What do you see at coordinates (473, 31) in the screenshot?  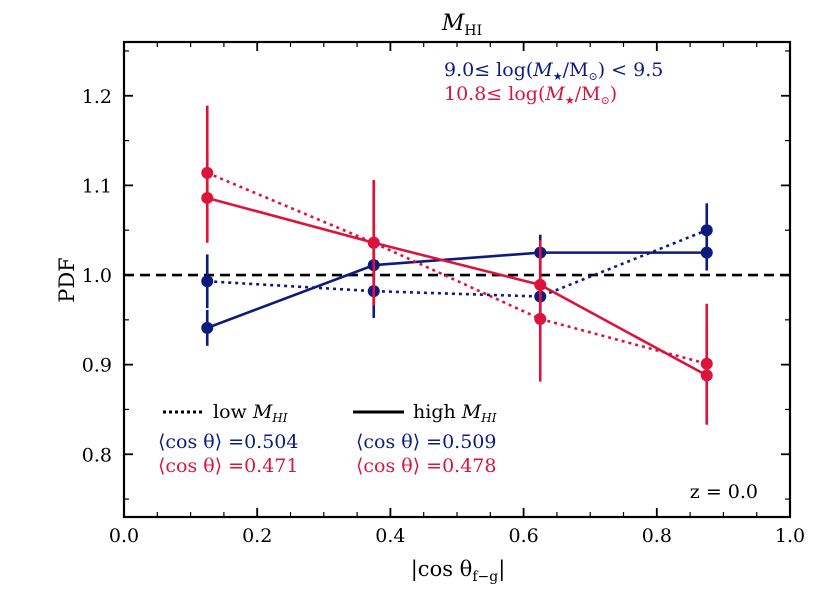 I see `chart-title-sub: HI` at bounding box center [473, 31].